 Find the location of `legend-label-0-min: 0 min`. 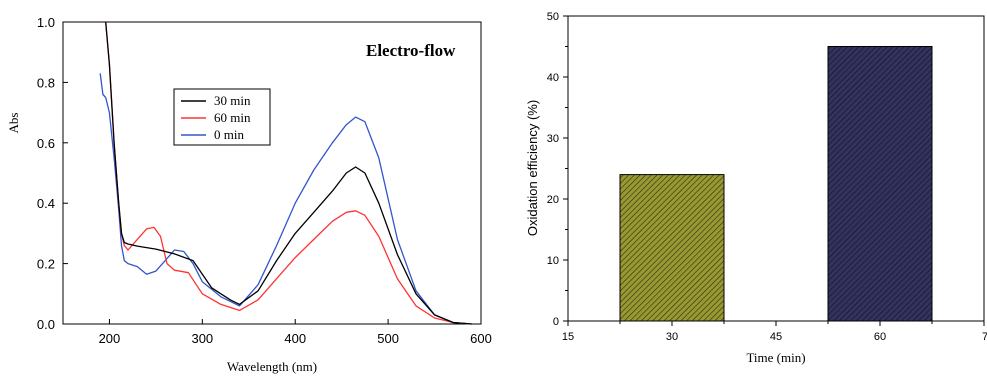

legend-label-0-min: 0 min is located at coordinates (229, 134).